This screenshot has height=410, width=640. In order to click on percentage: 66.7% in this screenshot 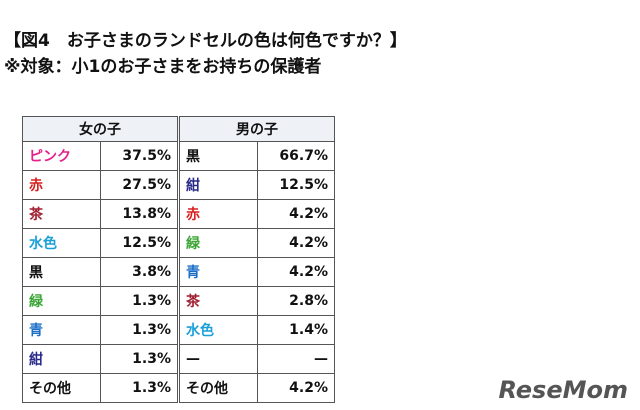, I will do `click(296, 156)`.